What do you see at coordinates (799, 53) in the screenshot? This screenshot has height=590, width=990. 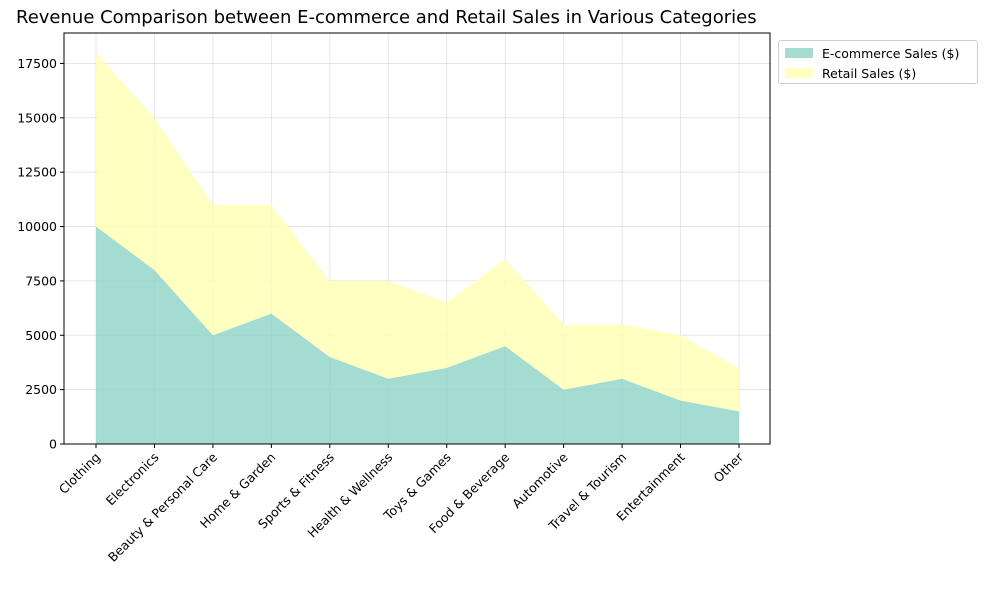 I see `legend-swatch-ecommerce` at bounding box center [799, 53].